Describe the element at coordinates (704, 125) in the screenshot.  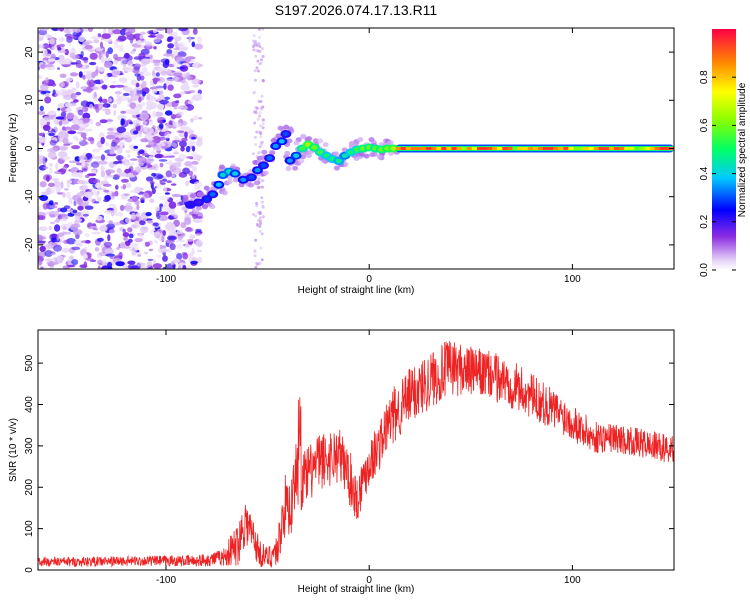
I see `colorbar-tick-label: 0.6` at that location.